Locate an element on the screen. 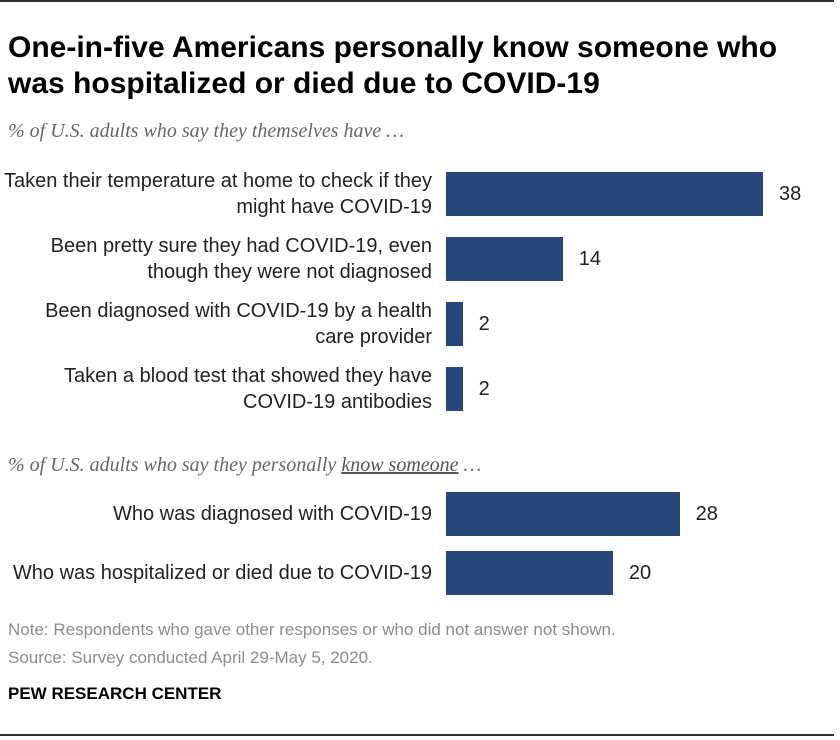 This screenshot has height=740, width=840. value-label: 38 is located at coordinates (790, 194).